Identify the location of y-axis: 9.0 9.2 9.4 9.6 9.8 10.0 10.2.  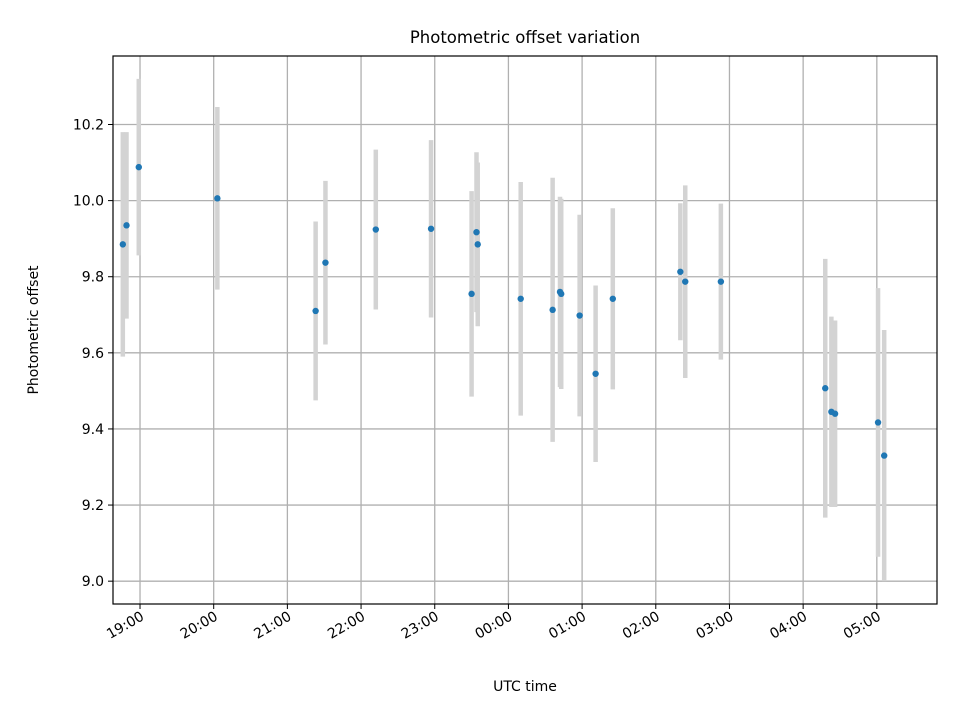
(93, 354).